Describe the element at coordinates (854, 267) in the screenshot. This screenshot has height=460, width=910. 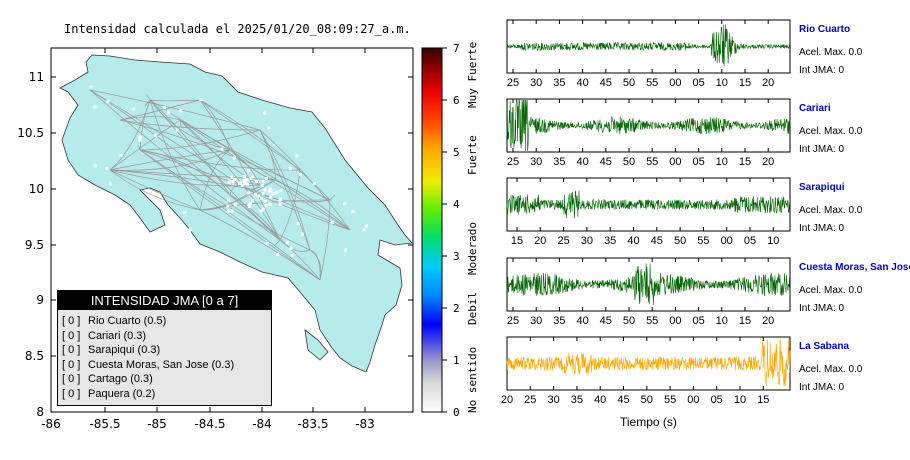
I see `station-name: Cuesta Moras, San Jose` at that location.